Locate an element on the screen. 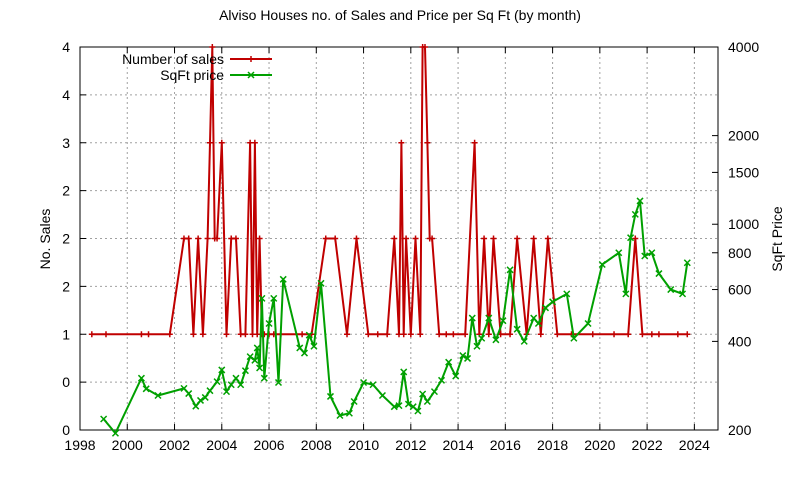 This screenshot has height=480, width=800. x-tick-label: 2018 is located at coordinates (552, 445).